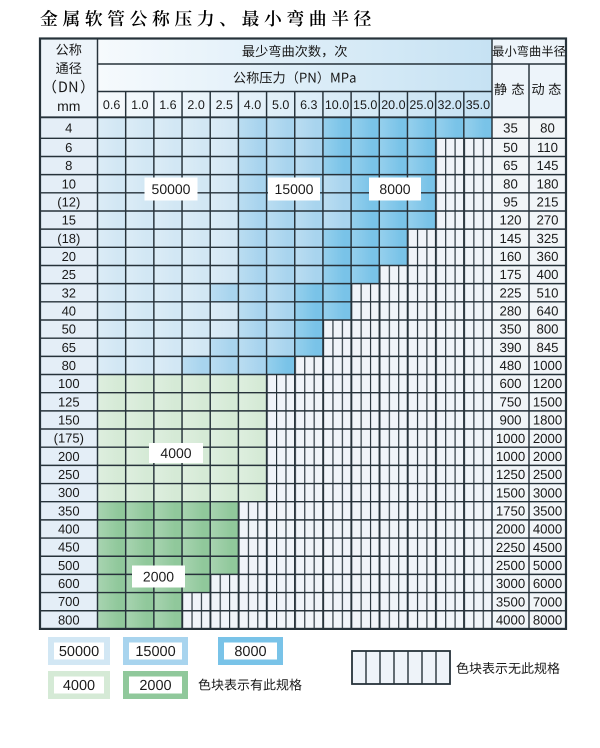 The width and height of the screenshot is (600, 748). I want to click on svg-text: 5000, so click(547, 565).